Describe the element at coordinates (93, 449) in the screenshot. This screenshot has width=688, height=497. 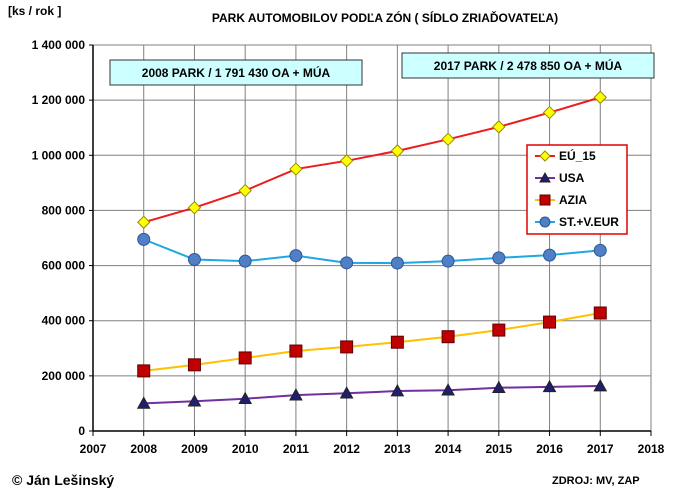
I see `x-tick-label: 2007` at that location.